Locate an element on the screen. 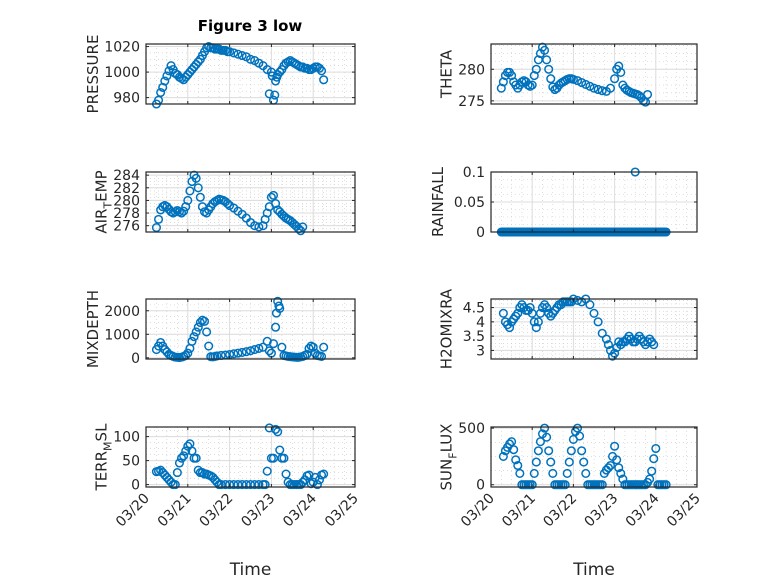  chart-air_temp-ylabel: AIRTEMP is located at coordinates (104, 201).